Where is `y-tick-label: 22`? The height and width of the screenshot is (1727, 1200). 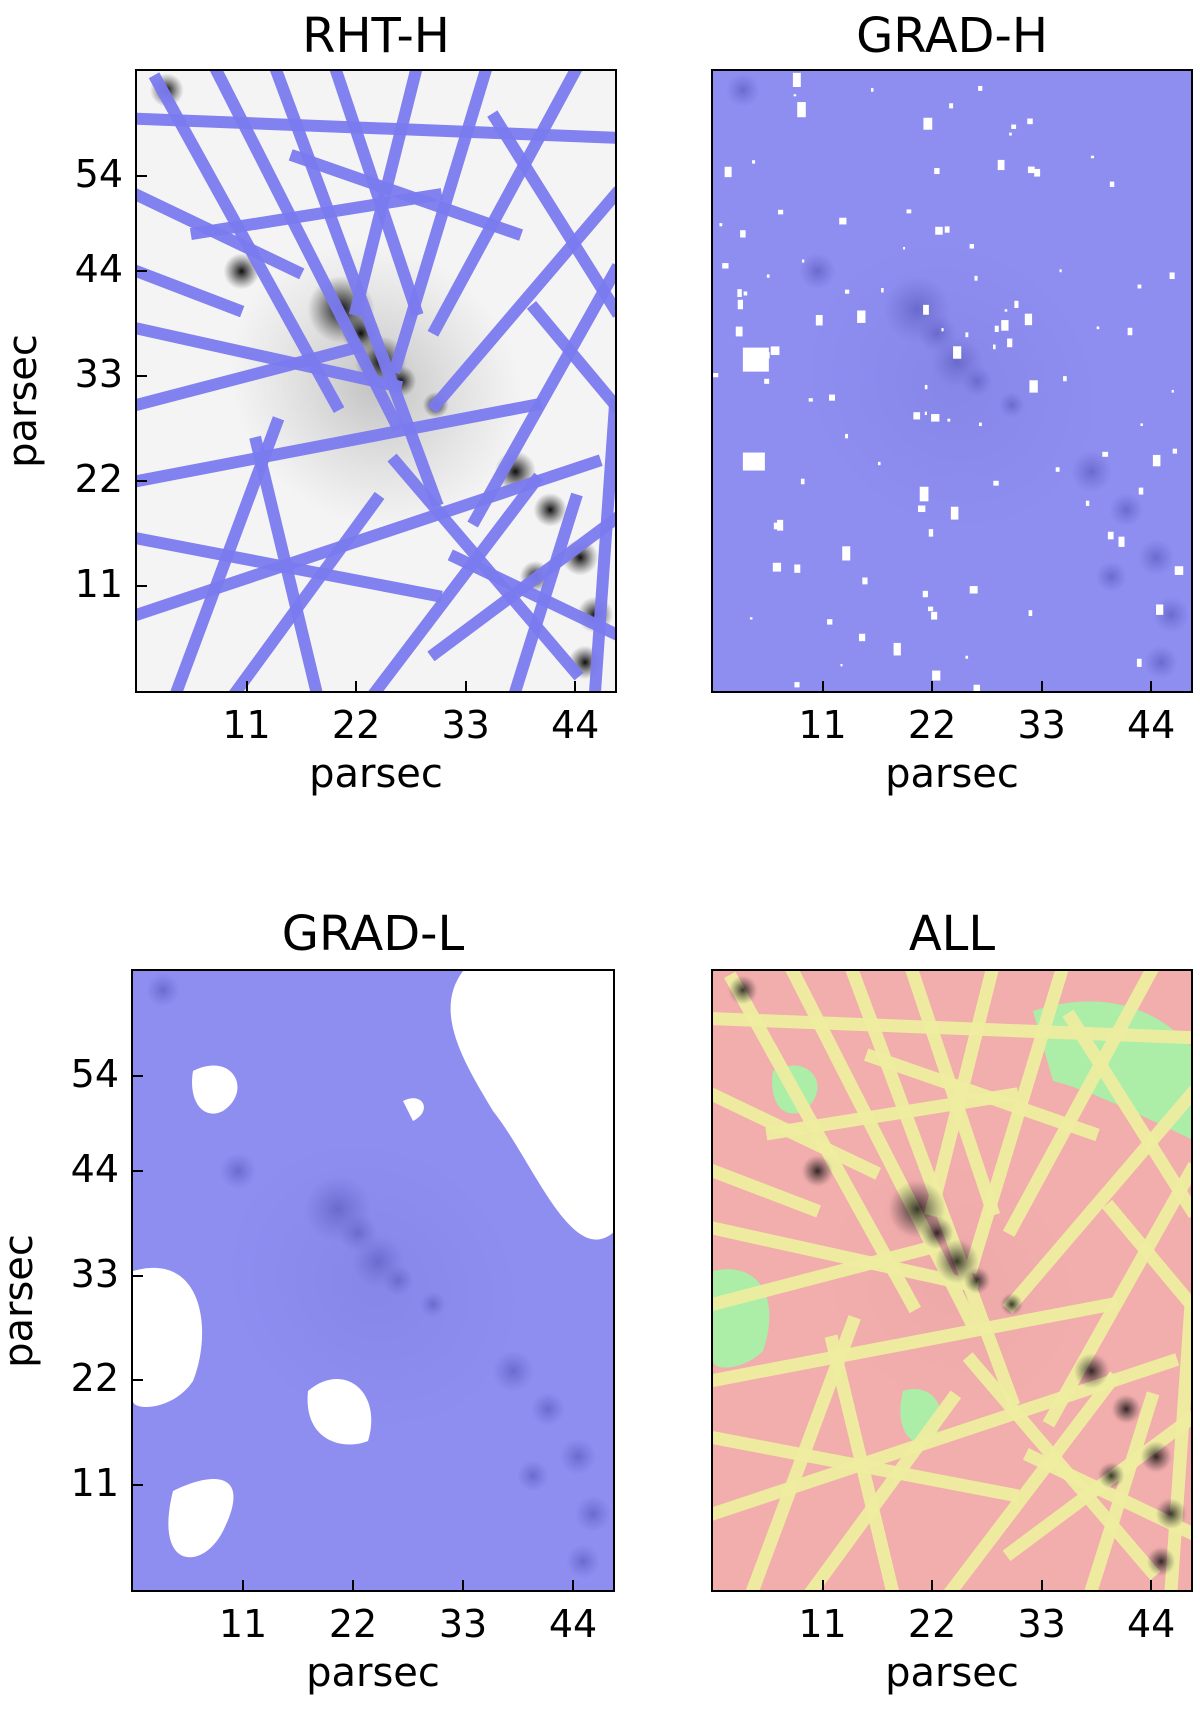
y-tick-label: 22 is located at coordinates (98, 479).